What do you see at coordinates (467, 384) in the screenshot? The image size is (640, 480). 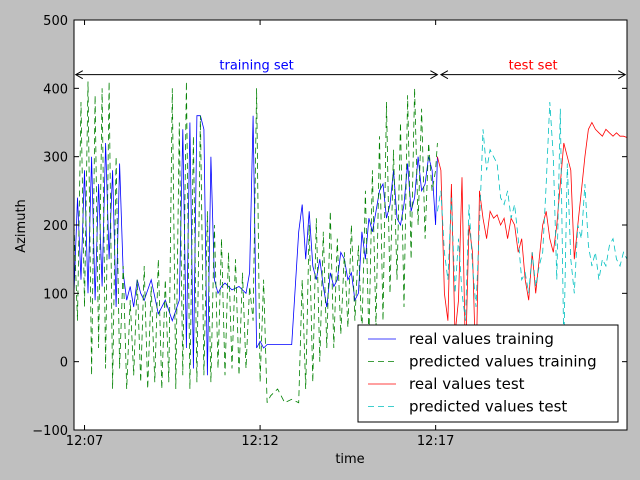 I see `legend-label-2: real values test` at bounding box center [467, 384].